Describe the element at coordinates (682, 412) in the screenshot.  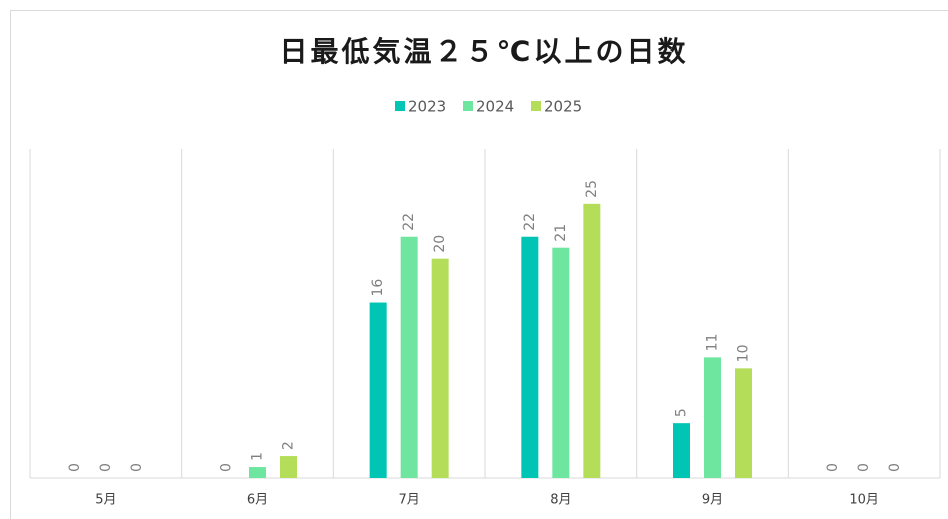
I see `data-label: 5` at that location.